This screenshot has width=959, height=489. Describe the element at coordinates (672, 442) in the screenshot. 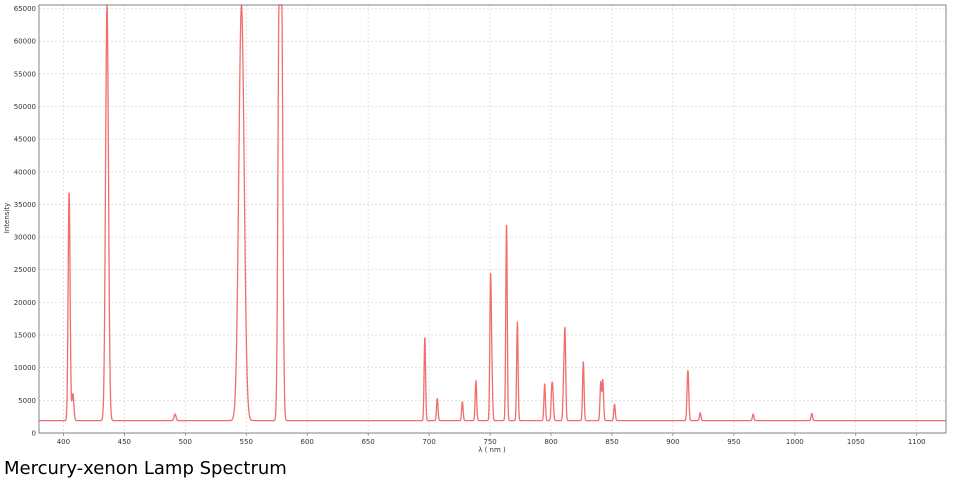

I see `x-tick-label: 900` at that location.